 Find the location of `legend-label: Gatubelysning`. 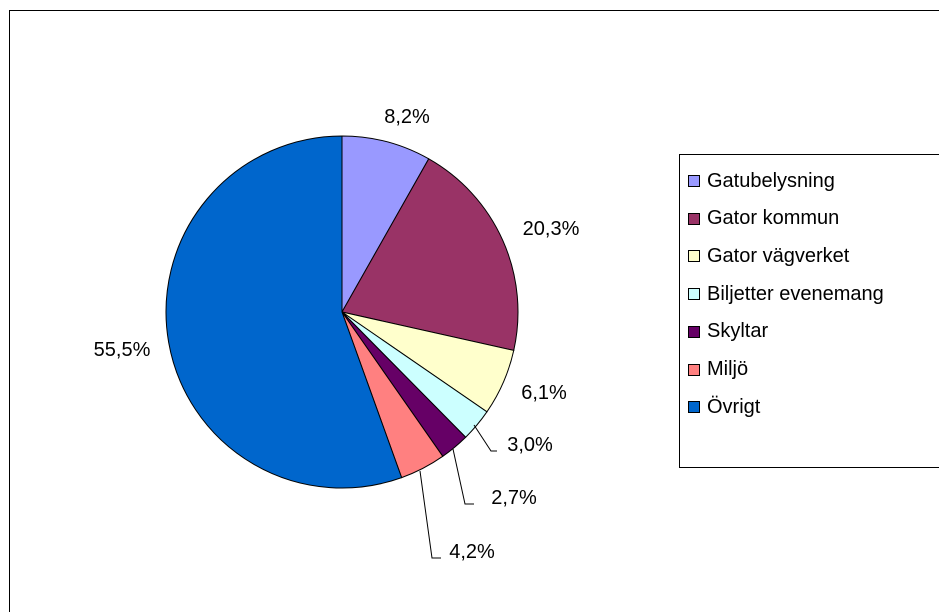

legend-label: Gatubelysning is located at coordinates (771, 180).